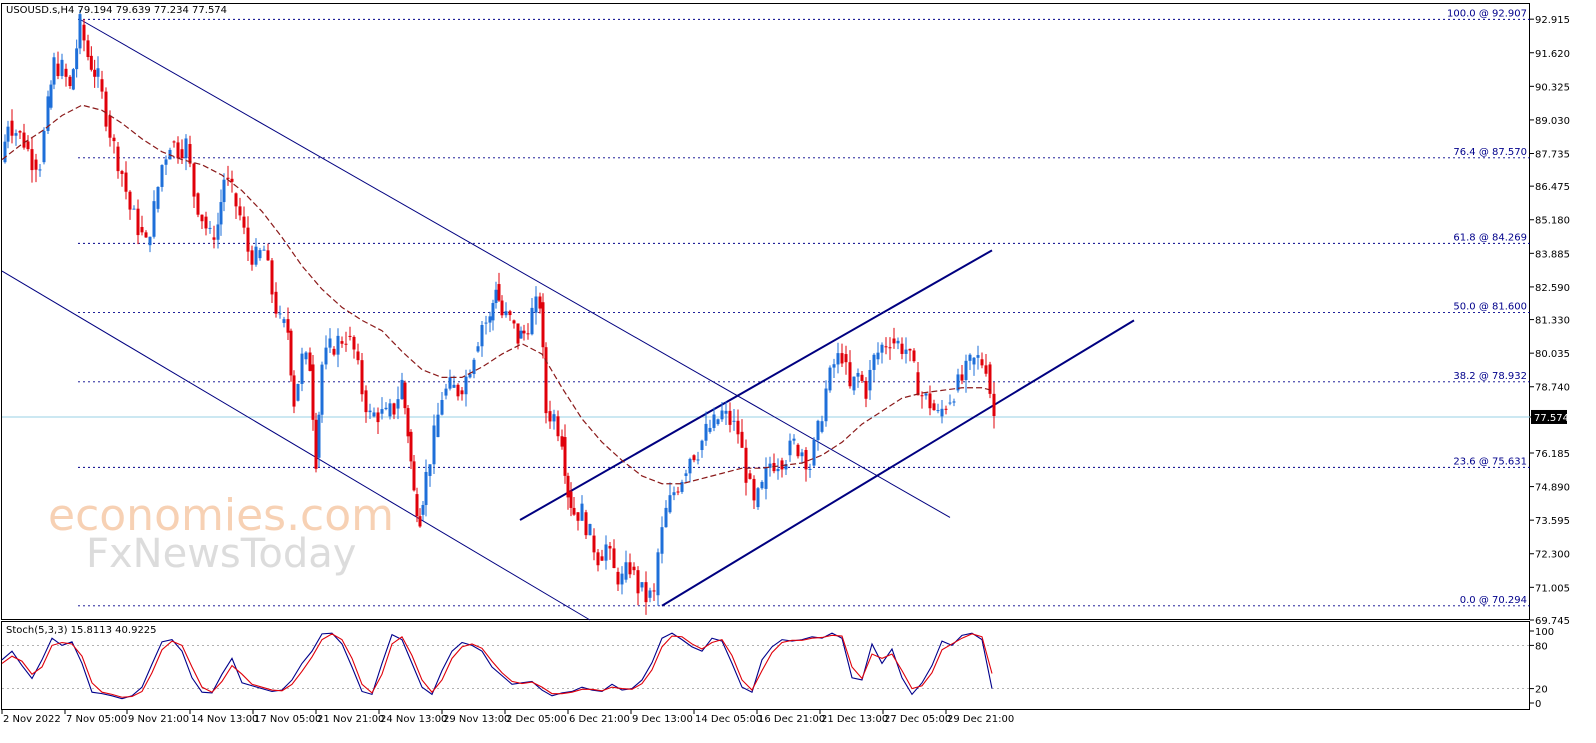 The image size is (1596, 743). Describe the element at coordinates (1552, 454) in the screenshot. I see `price-tick-label-13: 76.185` at that location.